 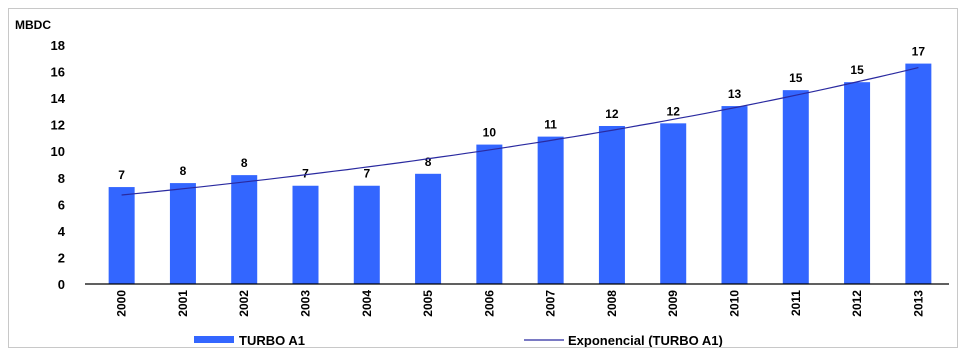 What do you see at coordinates (551, 303) in the screenshot?
I see `x-tick-label-2007: 2007` at bounding box center [551, 303].